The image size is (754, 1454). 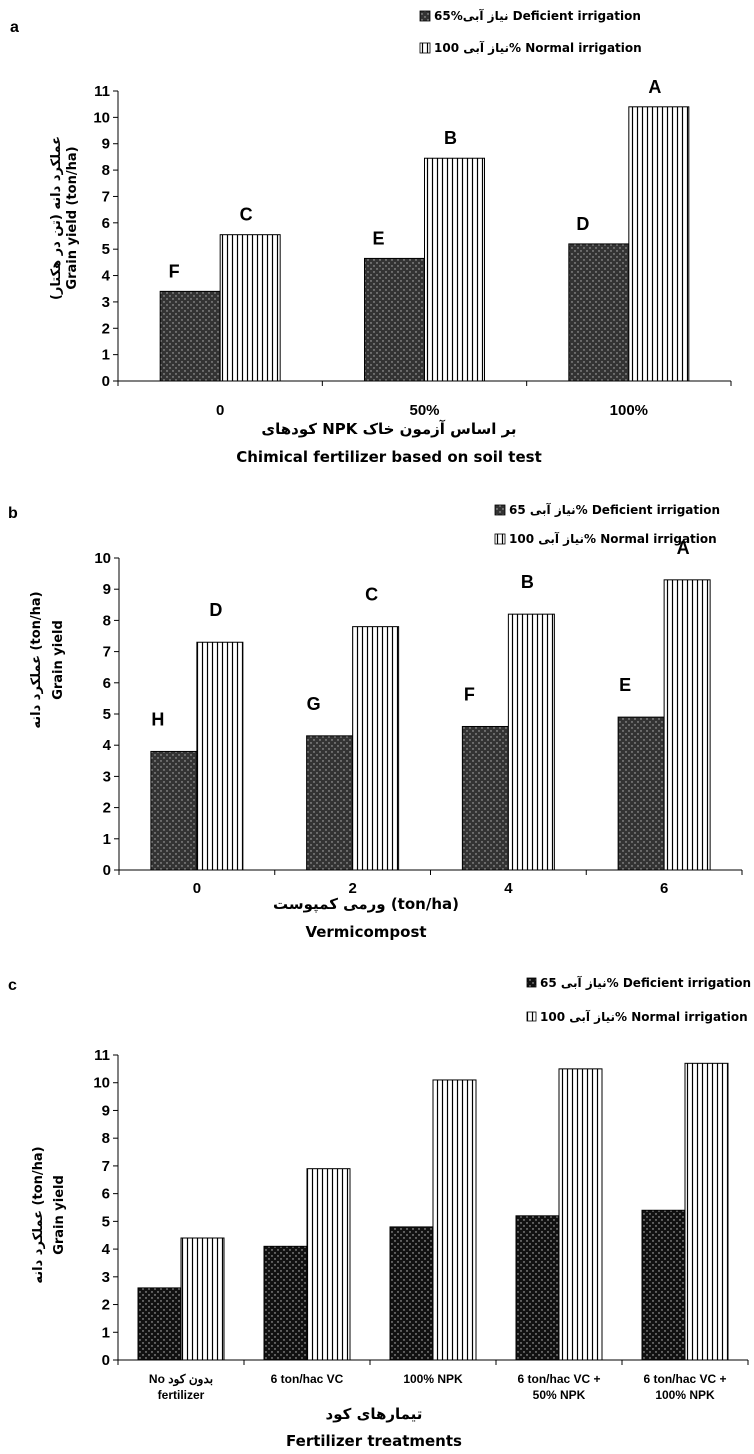 What do you see at coordinates (215, 610) in the screenshot?
I see `significance-letter: D` at bounding box center [215, 610].